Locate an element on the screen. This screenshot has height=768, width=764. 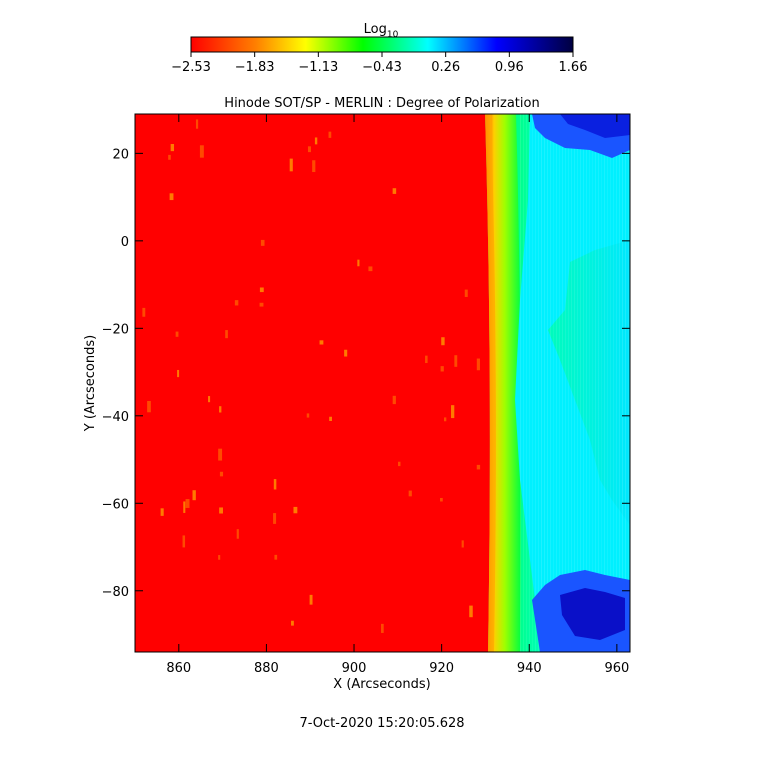
x-axis-label: X (Arcseconds) is located at coordinates (381, 684).